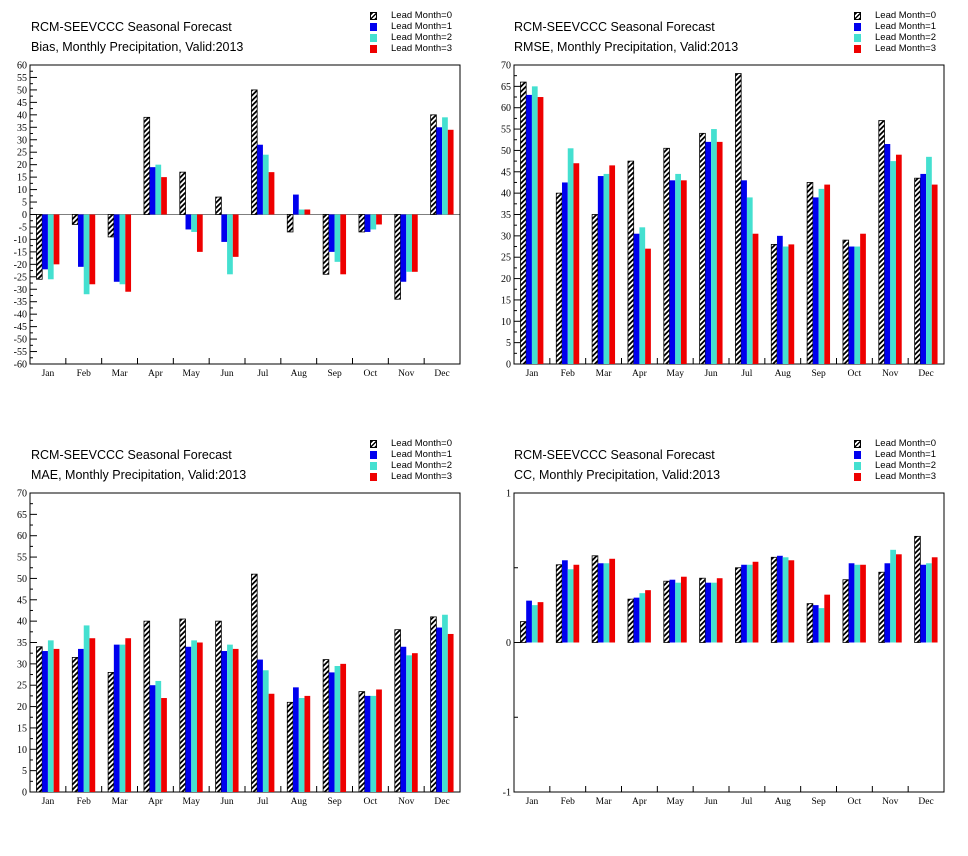 The height and width of the screenshot is (856, 968). I want to click on y-tick-label: 65, so click(506, 87).